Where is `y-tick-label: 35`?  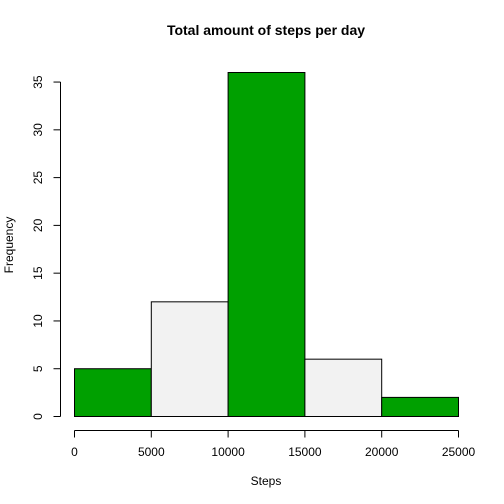
y-tick-label: 35 is located at coordinates (38, 82).